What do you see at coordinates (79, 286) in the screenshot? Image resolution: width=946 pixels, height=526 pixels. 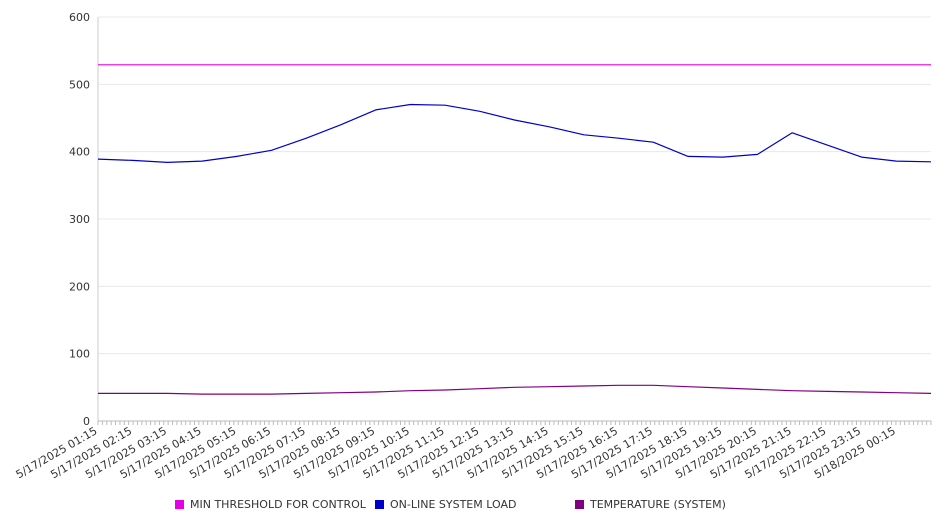 I see `y-tick-label: 200` at bounding box center [79, 286].